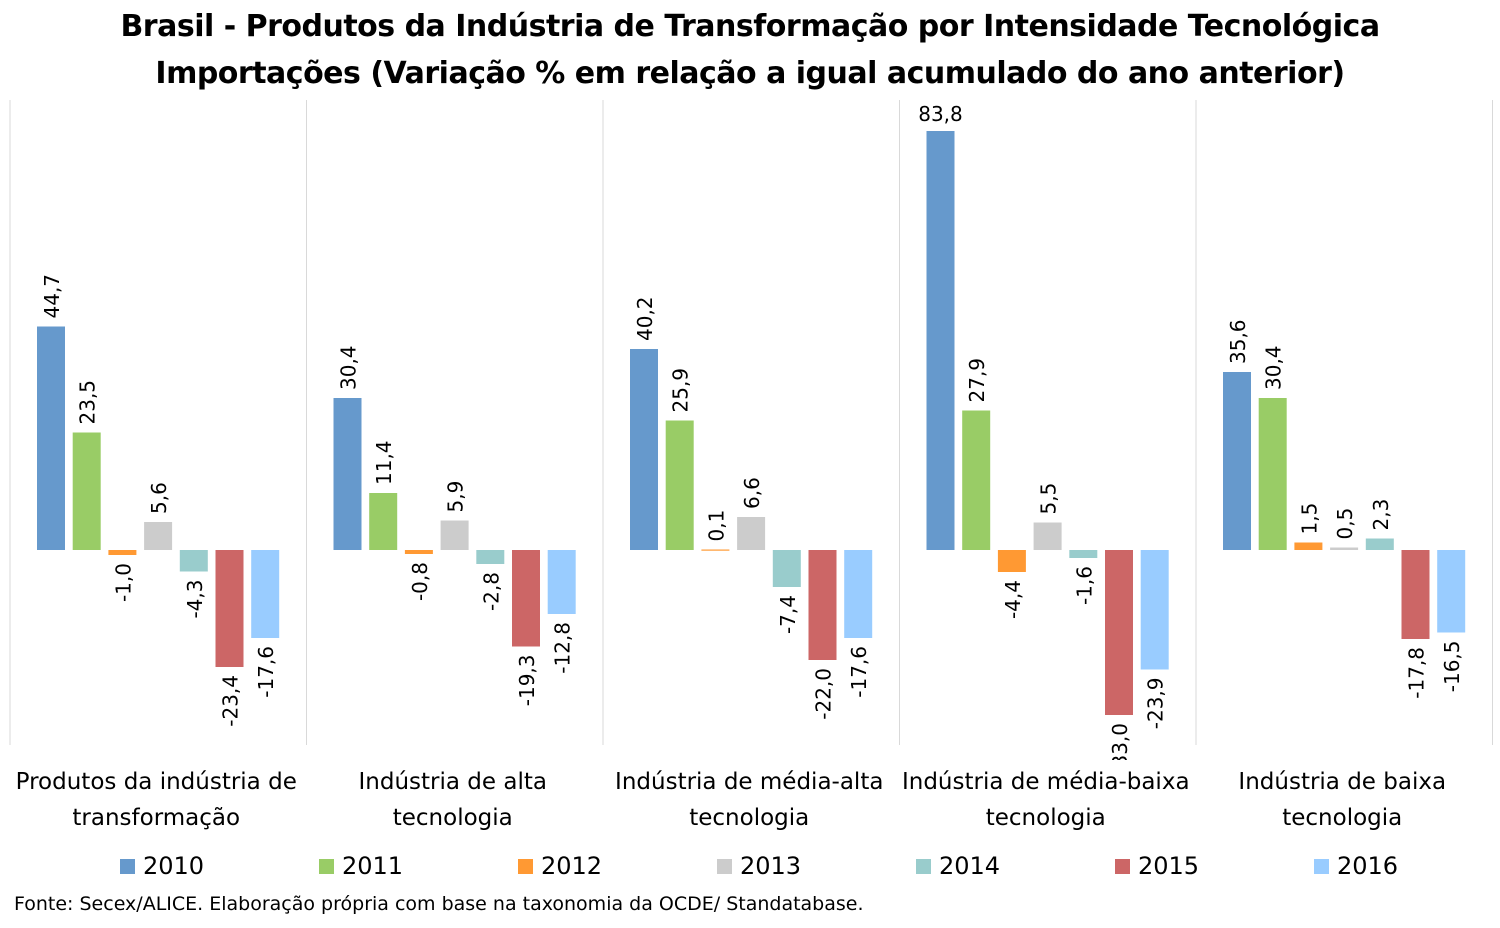  I want to click on category-label: Indústria de média-alta tecnologia, so click(749, 800).